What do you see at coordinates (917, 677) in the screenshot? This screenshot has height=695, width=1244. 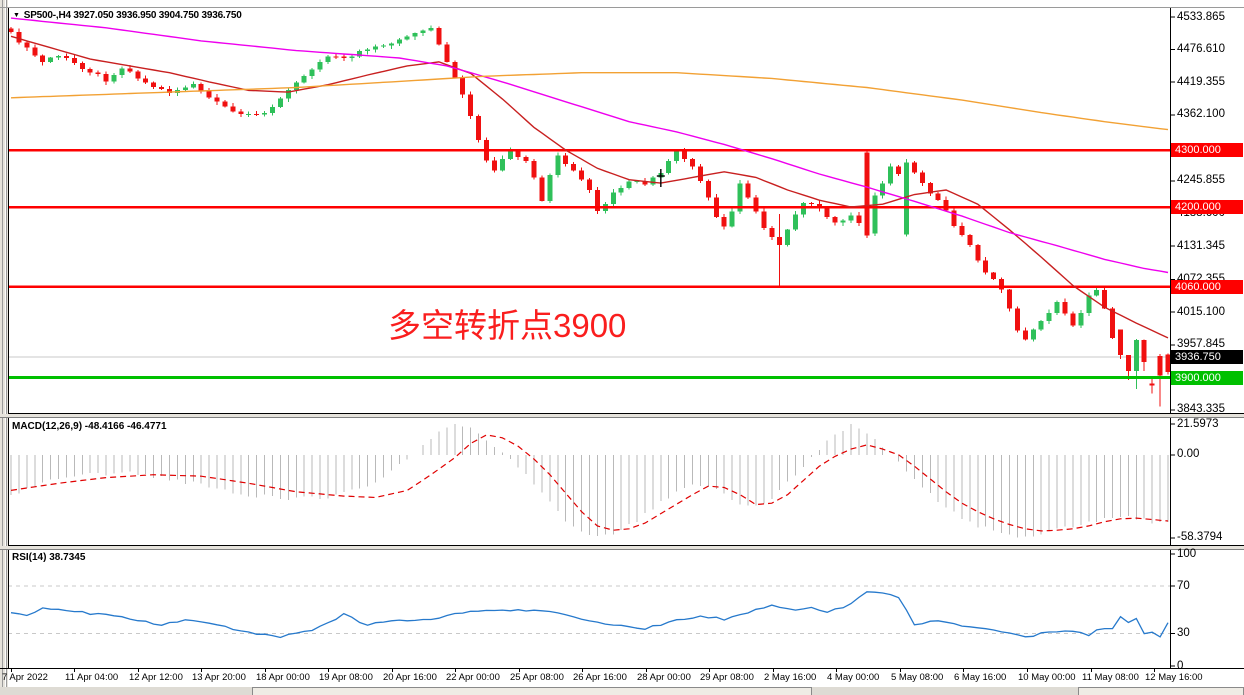 I see `time-axis-label: 5 May 08:00` at bounding box center [917, 677].